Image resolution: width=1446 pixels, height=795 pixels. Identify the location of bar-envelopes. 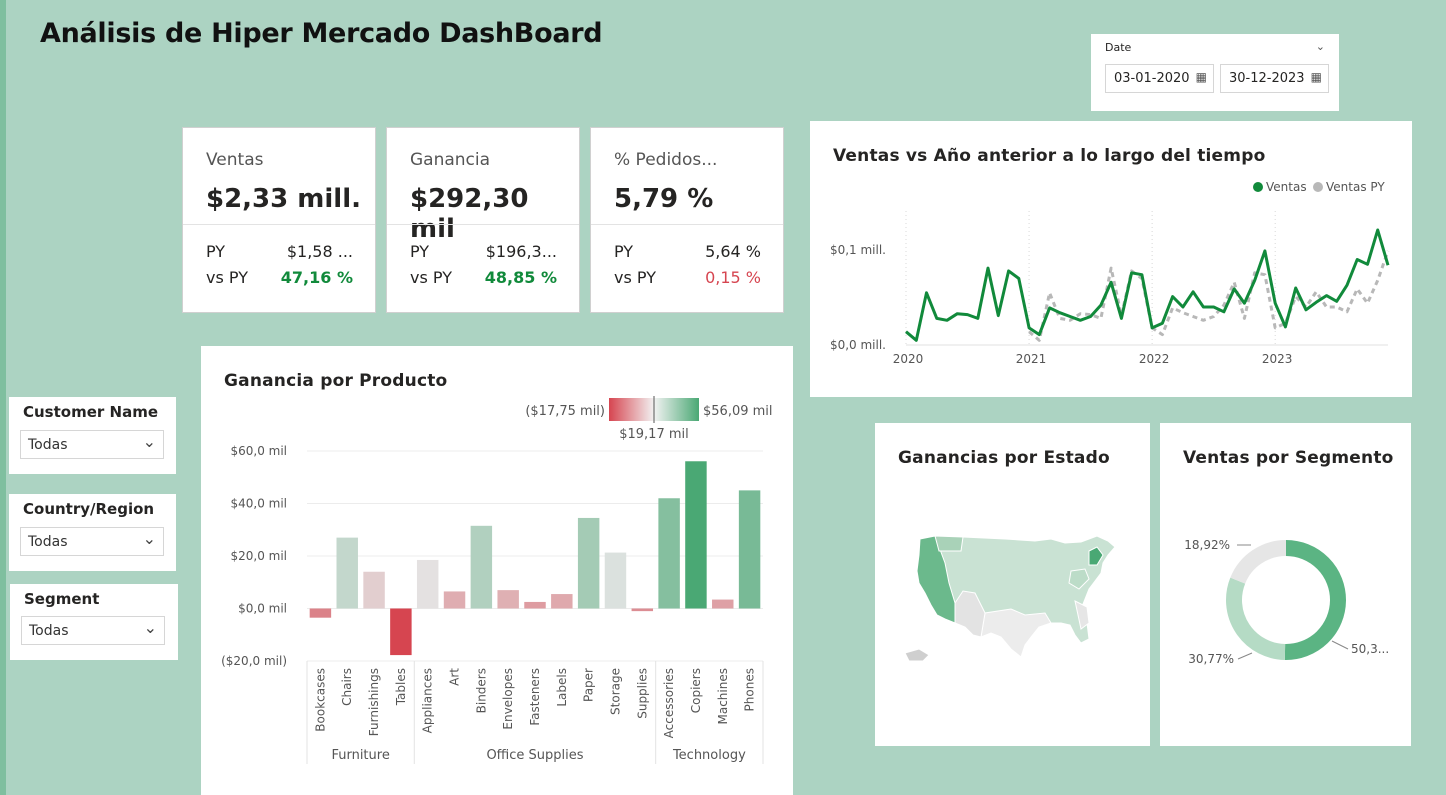
(508, 599).